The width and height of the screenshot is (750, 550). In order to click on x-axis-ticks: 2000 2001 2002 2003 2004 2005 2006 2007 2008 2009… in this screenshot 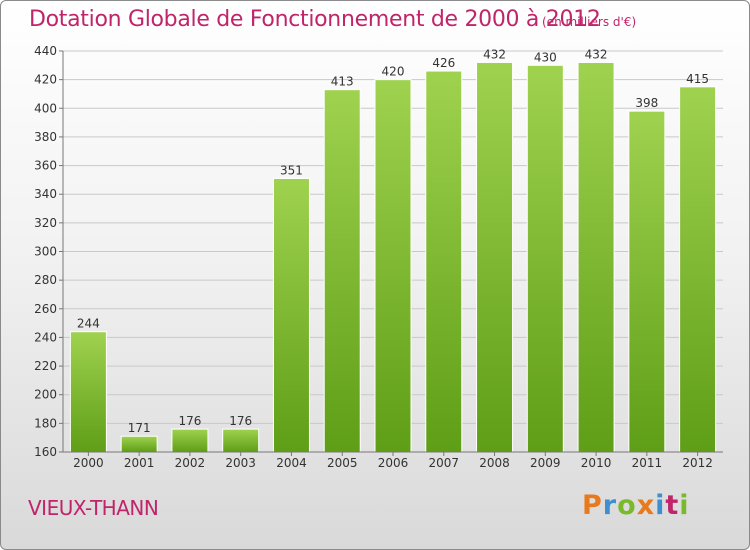, I will do `click(393, 461)`.